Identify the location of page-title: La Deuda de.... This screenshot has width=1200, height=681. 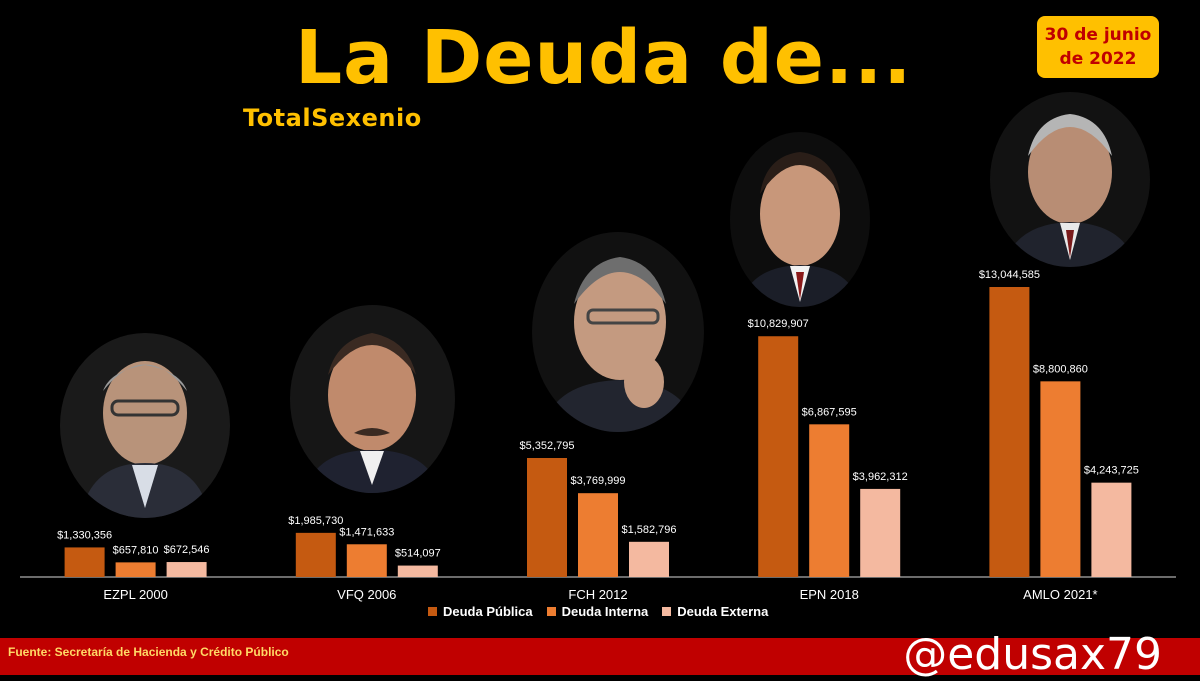
(604, 58).